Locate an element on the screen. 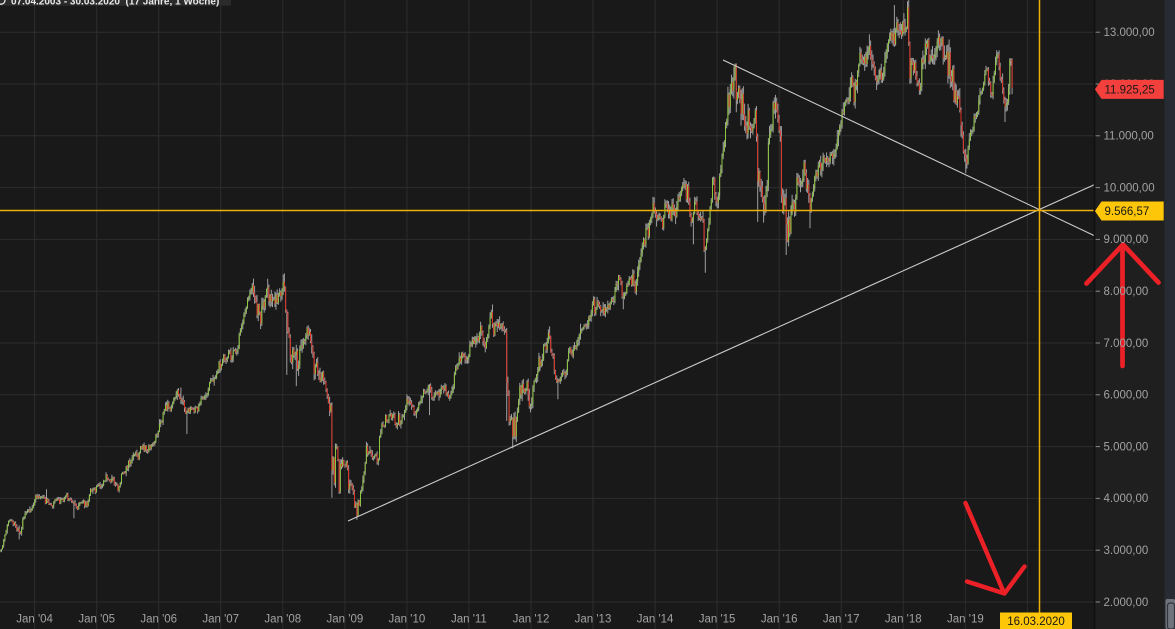 Image resolution: width=1175 pixels, height=629 pixels. svg-text: 7.000,00 is located at coordinates (1126, 344).